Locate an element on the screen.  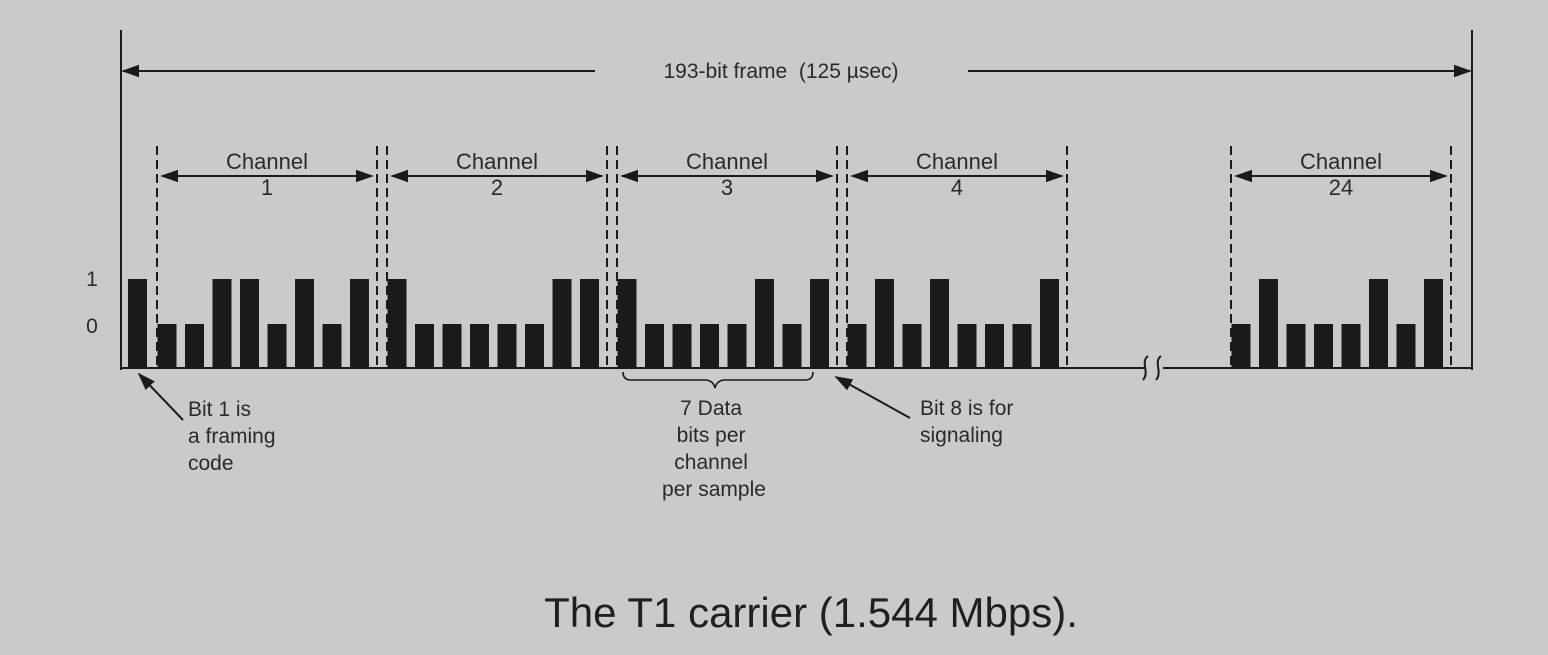
framing-bit-bar is located at coordinates (137, 323).